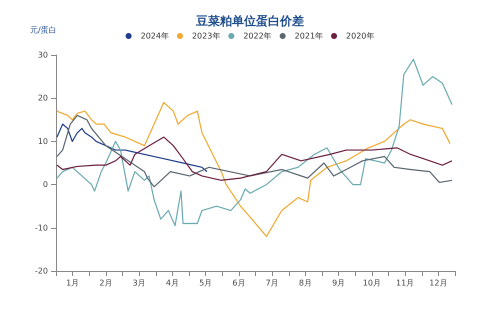 Image resolution: width=500 pixels, height=312 pixels. Describe the element at coordinates (239, 283) in the screenshot. I see `x-tick-label: 6月` at that location.